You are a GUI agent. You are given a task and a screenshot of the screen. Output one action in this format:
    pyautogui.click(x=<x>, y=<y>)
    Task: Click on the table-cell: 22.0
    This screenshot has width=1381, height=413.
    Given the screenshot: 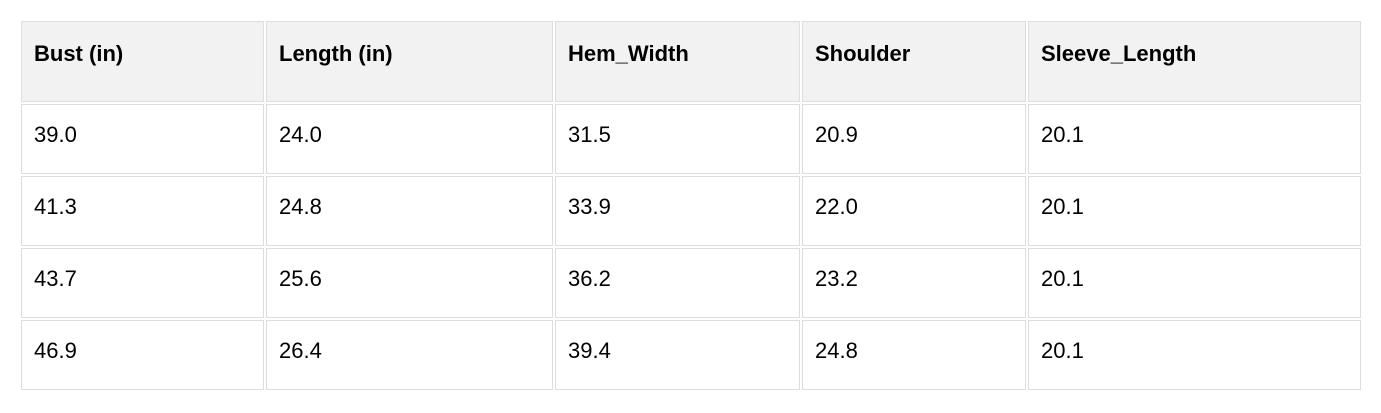 What is the action you would take?
    pyautogui.click(x=914, y=211)
    